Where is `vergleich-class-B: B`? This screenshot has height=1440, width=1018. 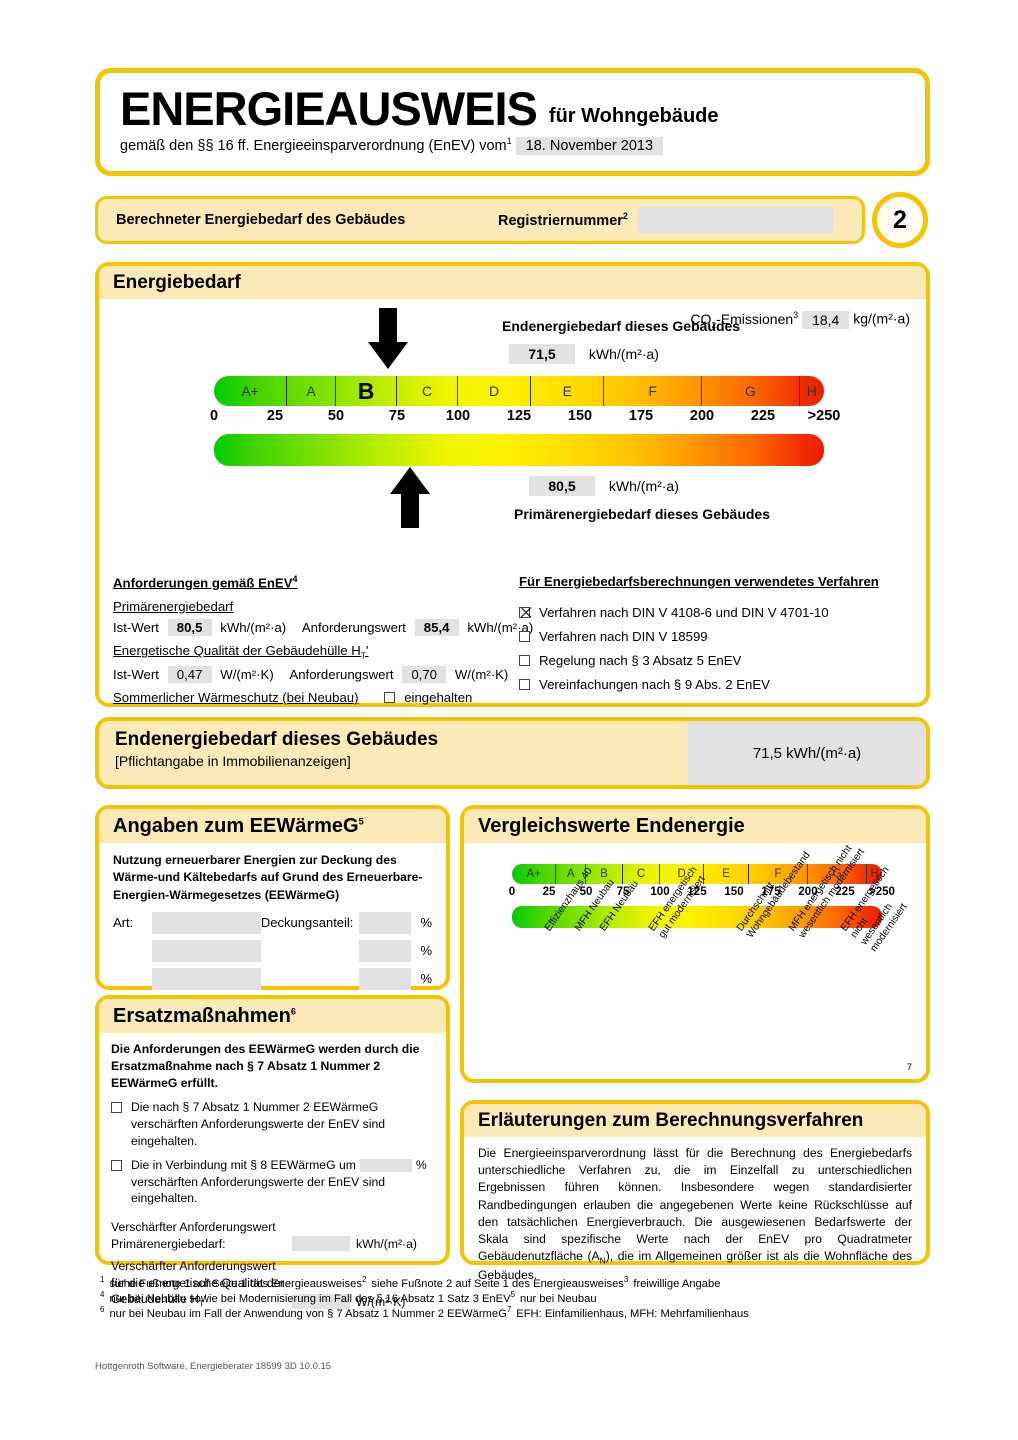
vergleich-class-B: B is located at coordinates (604, 874).